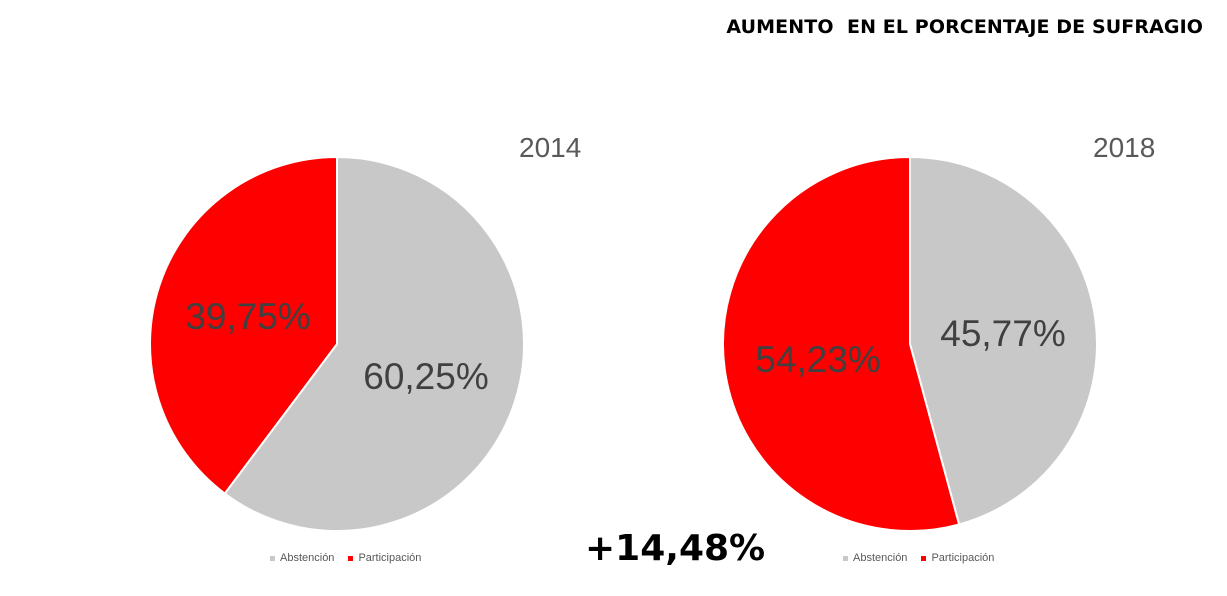  I want to click on slice-data-label: 45,77%, so click(1003, 333).